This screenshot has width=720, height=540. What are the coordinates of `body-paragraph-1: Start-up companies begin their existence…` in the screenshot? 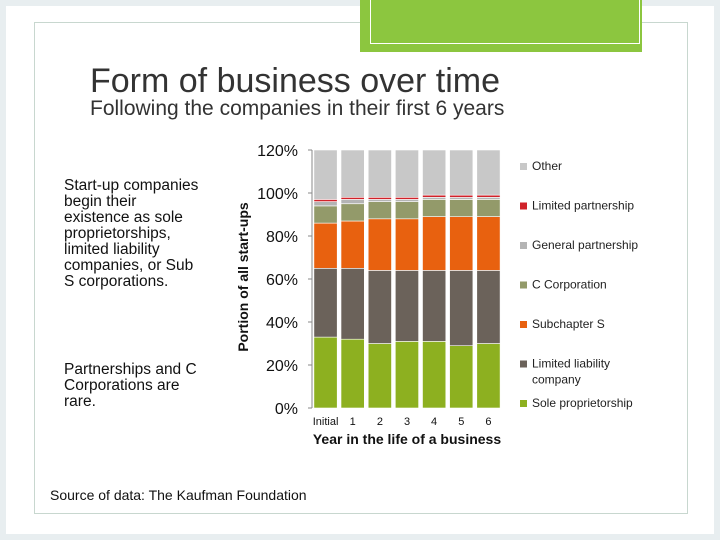 It's located at (131, 233).